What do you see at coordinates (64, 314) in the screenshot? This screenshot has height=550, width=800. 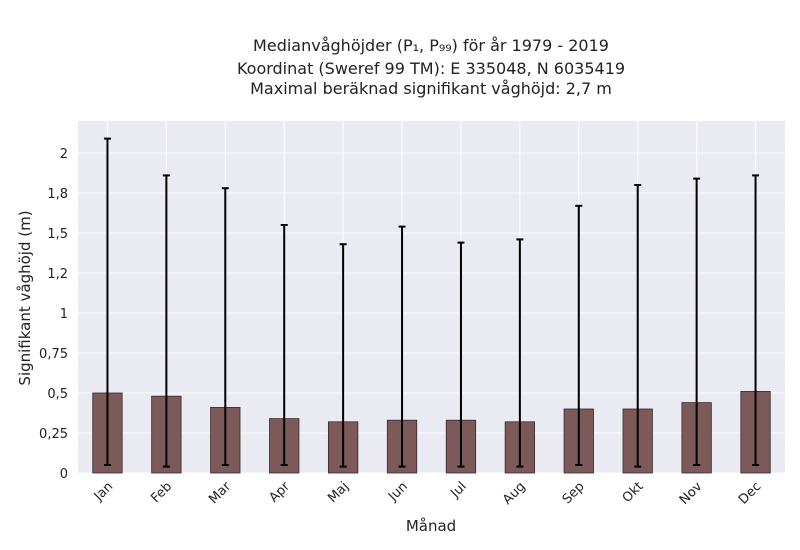 I see `y-tick-label: 1` at bounding box center [64, 314].